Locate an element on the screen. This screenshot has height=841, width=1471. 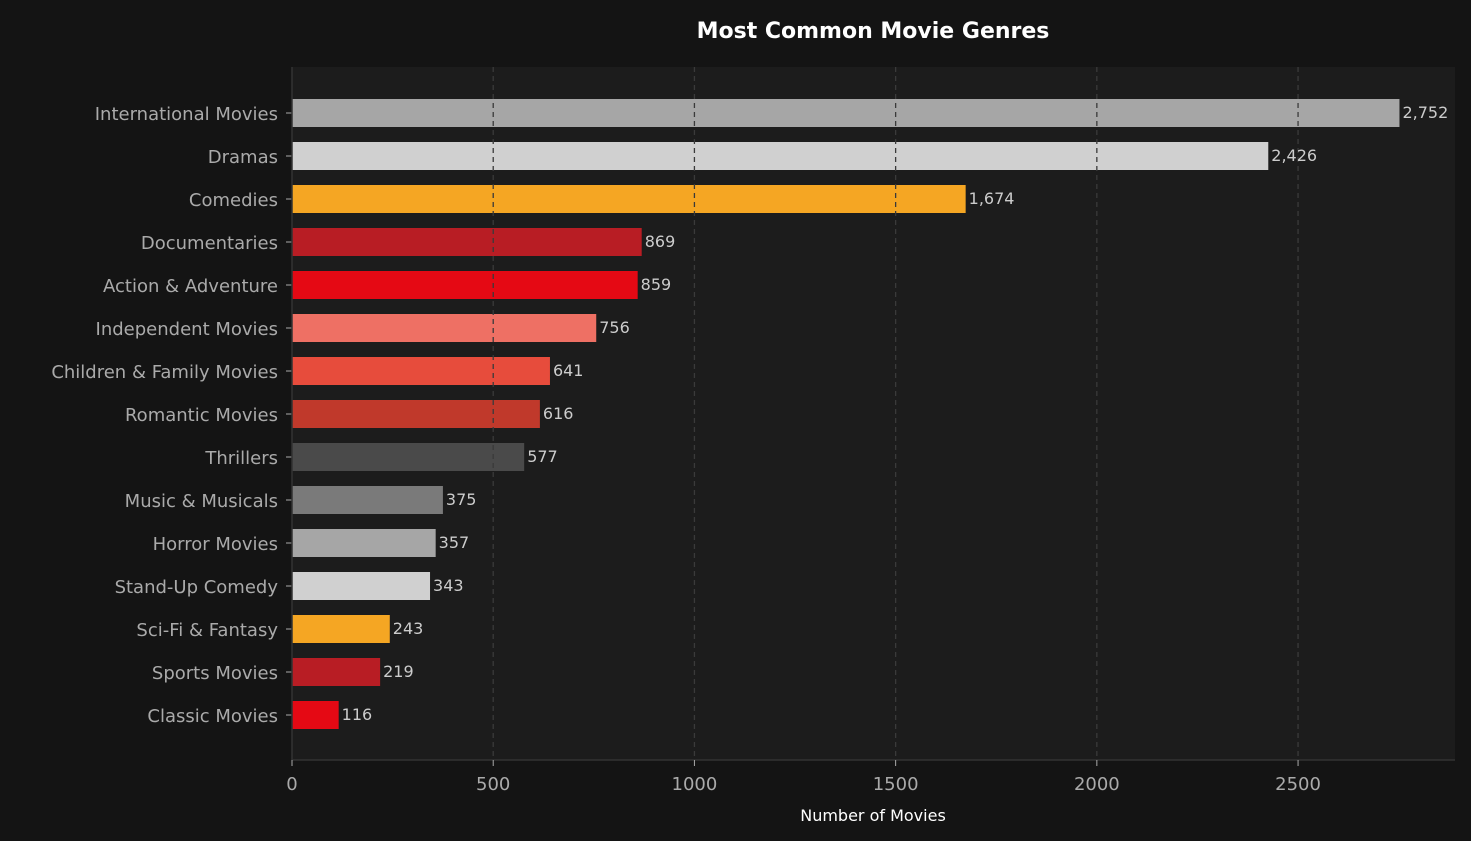
x-axis-label: Number of Movies is located at coordinates (873, 815).